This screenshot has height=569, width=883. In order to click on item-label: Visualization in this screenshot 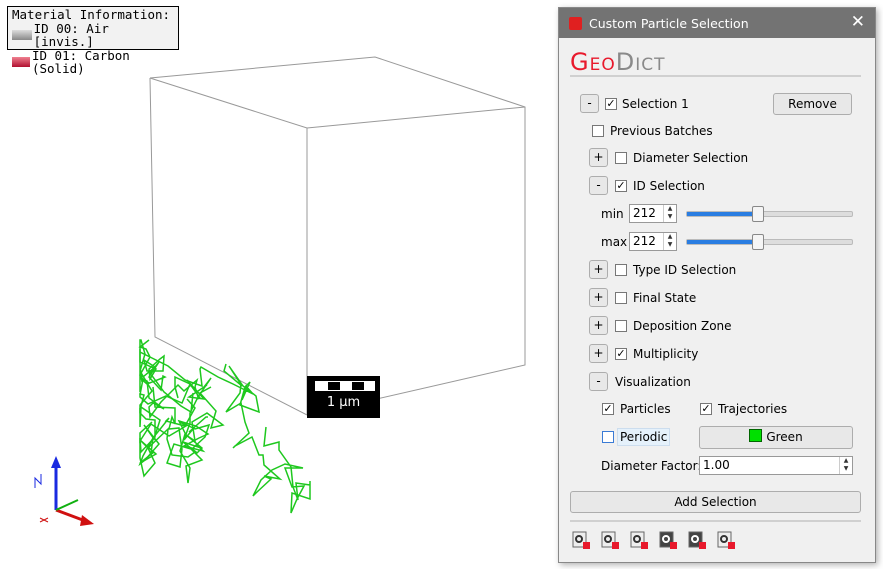, I will do `click(653, 382)`.